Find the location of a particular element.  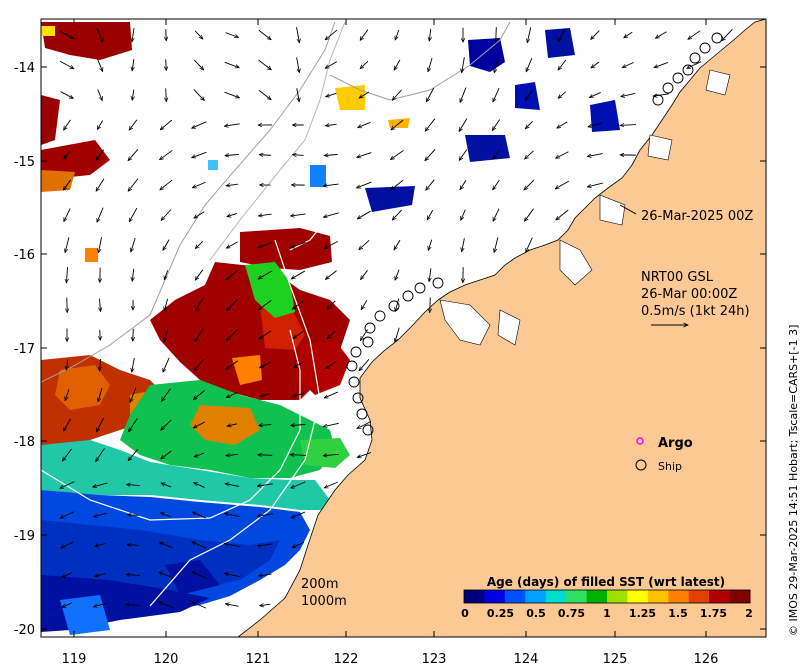

lon-tick-120: 120 is located at coordinates (166, 659).